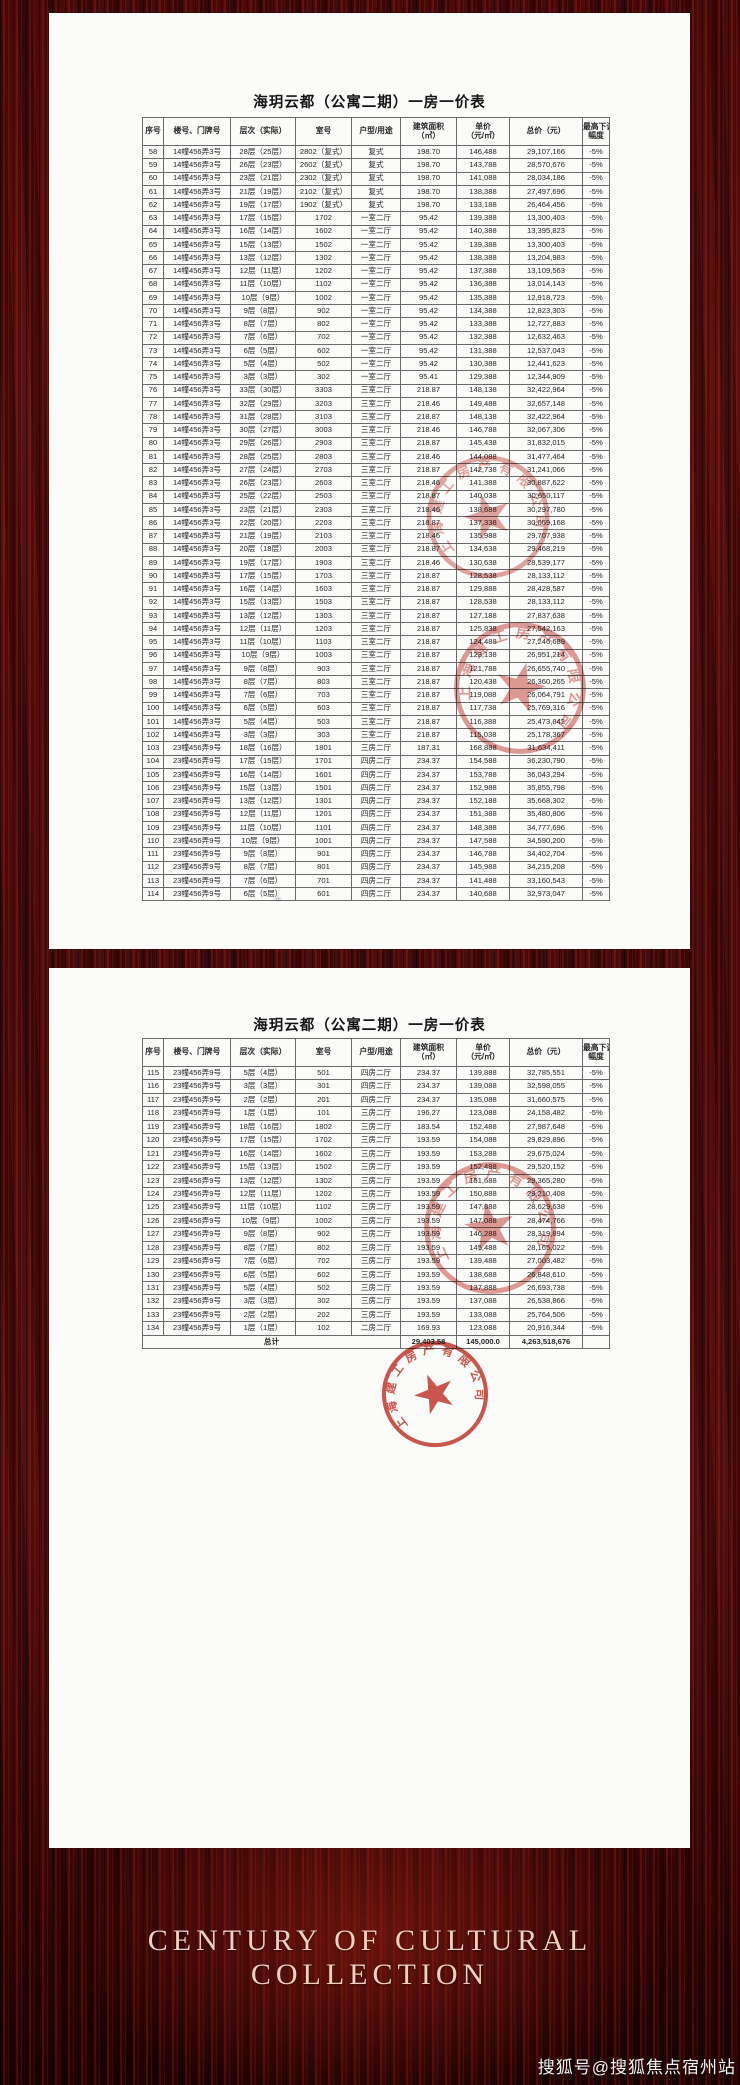 The height and width of the screenshot is (2085, 740). I want to click on table-cell: 12,727,883, so click(546, 324).